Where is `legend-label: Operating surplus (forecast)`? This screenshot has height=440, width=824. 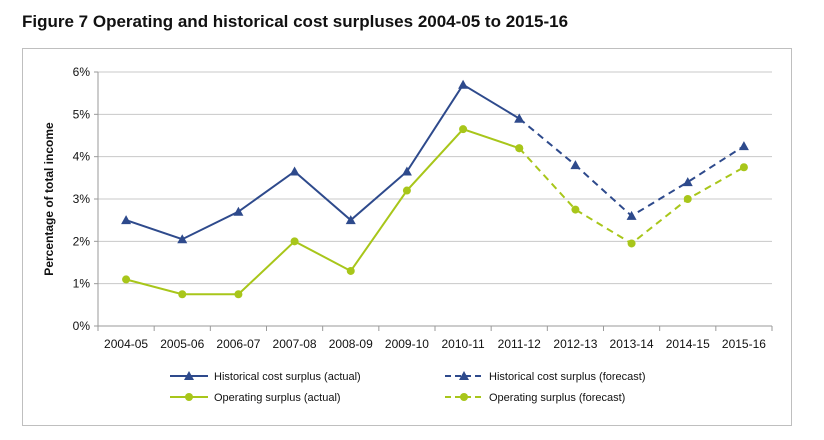 legend-label: Operating surplus (forecast) is located at coordinates (557, 398).